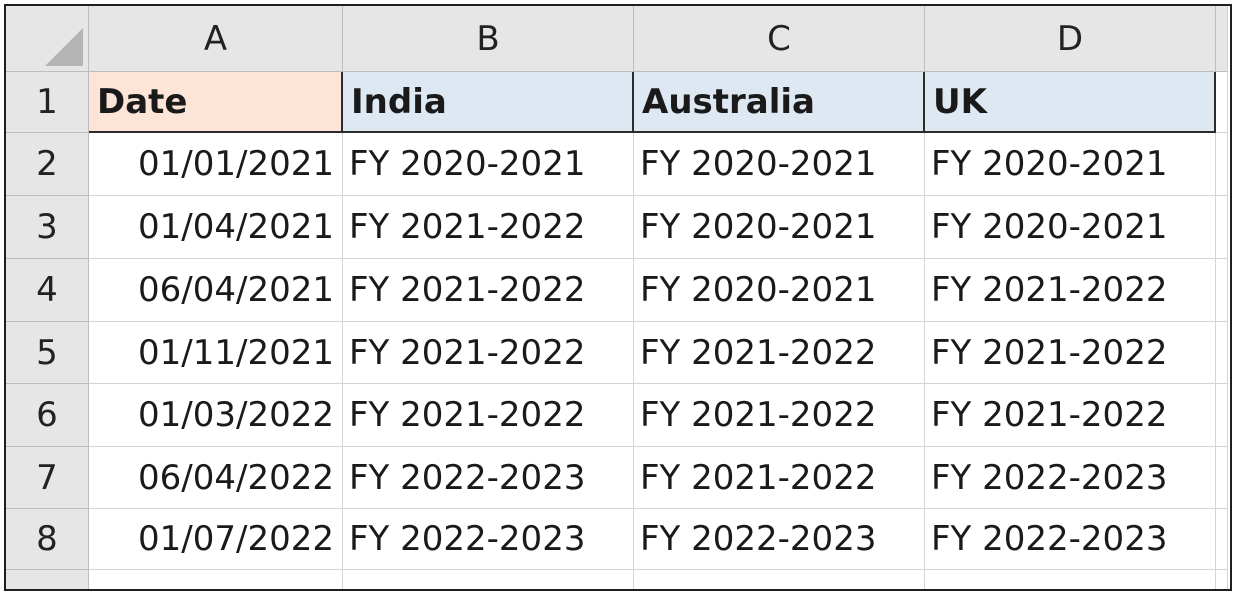  Describe the element at coordinates (1070, 227) in the screenshot. I see `cell-d3: FY 2020-2021` at that location.